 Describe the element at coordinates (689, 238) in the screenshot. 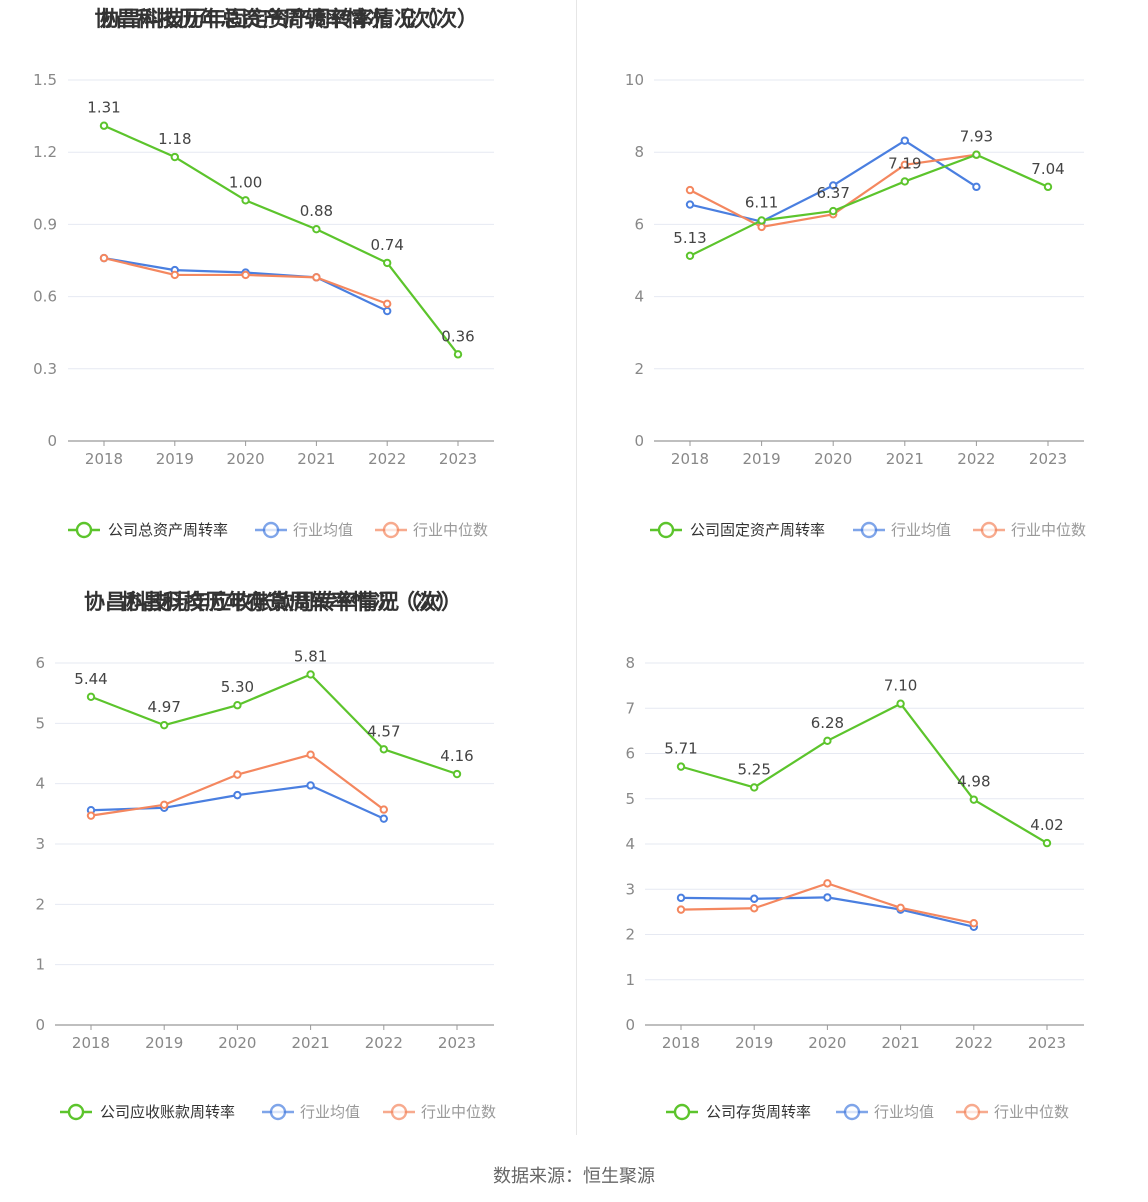

I see `data-label: 5.13` at that location.